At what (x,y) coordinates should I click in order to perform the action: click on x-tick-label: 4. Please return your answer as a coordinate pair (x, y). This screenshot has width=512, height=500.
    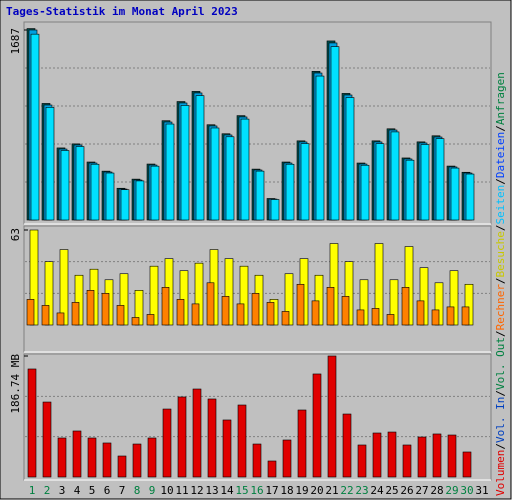
    Looking at the image, I should click on (77, 490).